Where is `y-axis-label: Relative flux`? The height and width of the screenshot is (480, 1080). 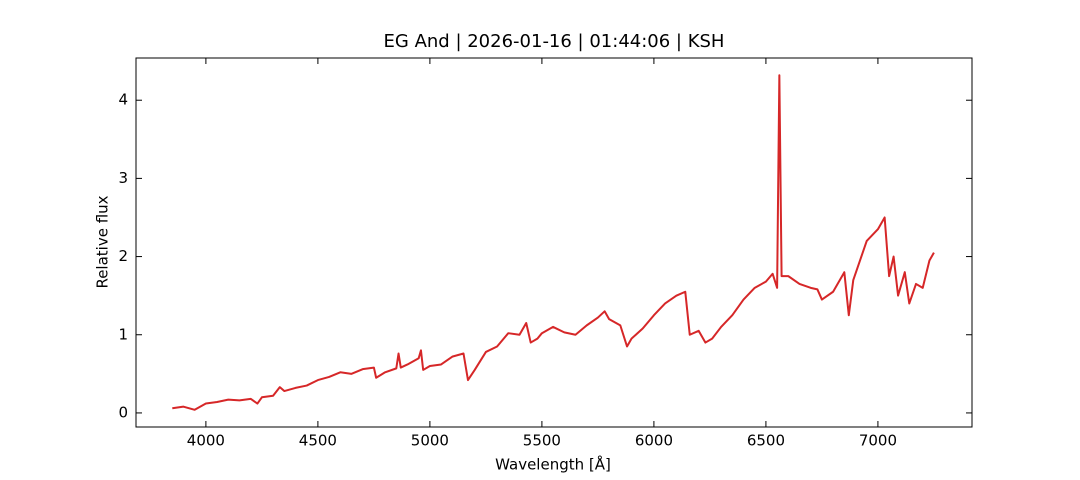
y-axis-label: Relative flux is located at coordinates (103, 241).